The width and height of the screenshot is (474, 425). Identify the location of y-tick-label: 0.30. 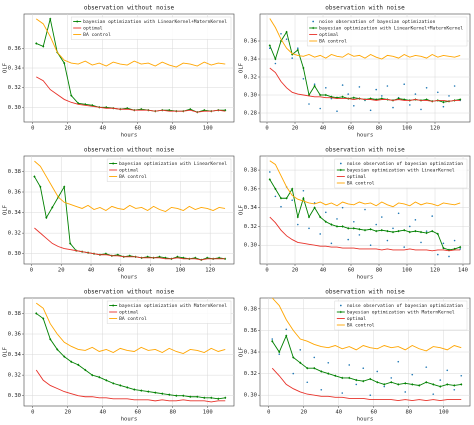
(14, 108).